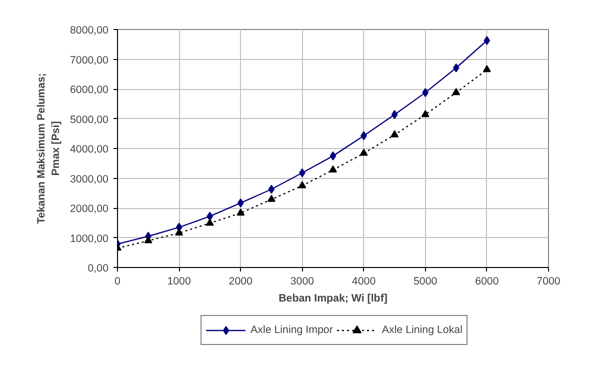 The width and height of the screenshot is (589, 379). What do you see at coordinates (487, 282) in the screenshot?
I see `x-tick-label: 6000` at bounding box center [487, 282].